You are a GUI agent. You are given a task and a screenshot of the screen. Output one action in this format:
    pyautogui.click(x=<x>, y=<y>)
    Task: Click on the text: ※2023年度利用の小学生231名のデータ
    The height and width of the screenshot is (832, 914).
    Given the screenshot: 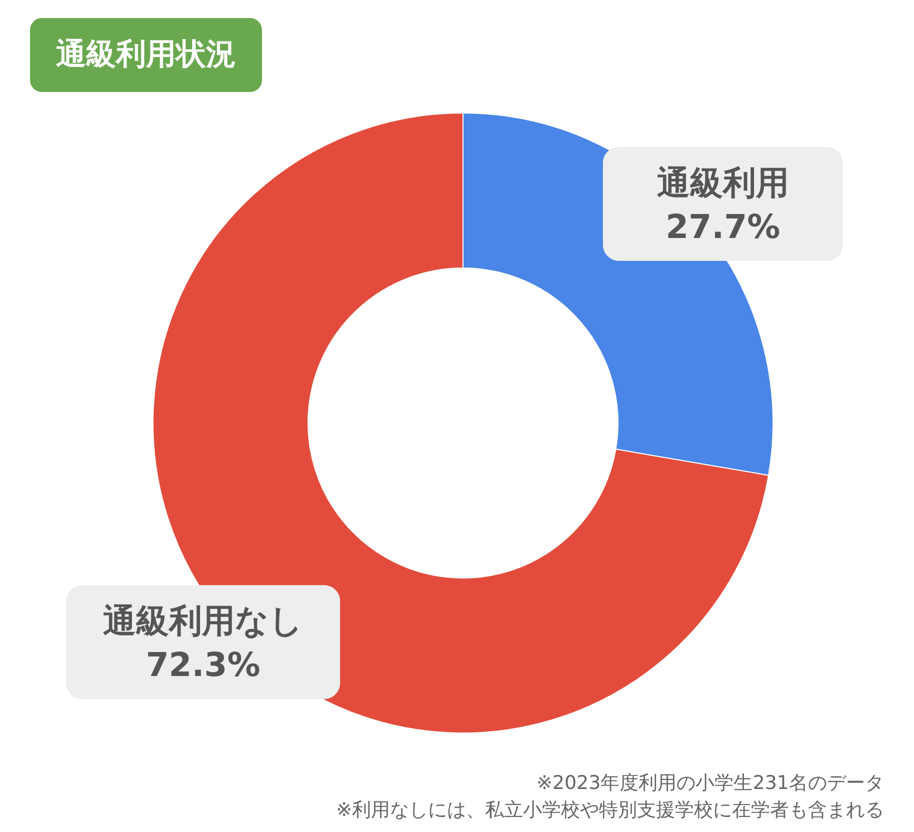 What is the action you would take?
    pyautogui.click(x=709, y=783)
    